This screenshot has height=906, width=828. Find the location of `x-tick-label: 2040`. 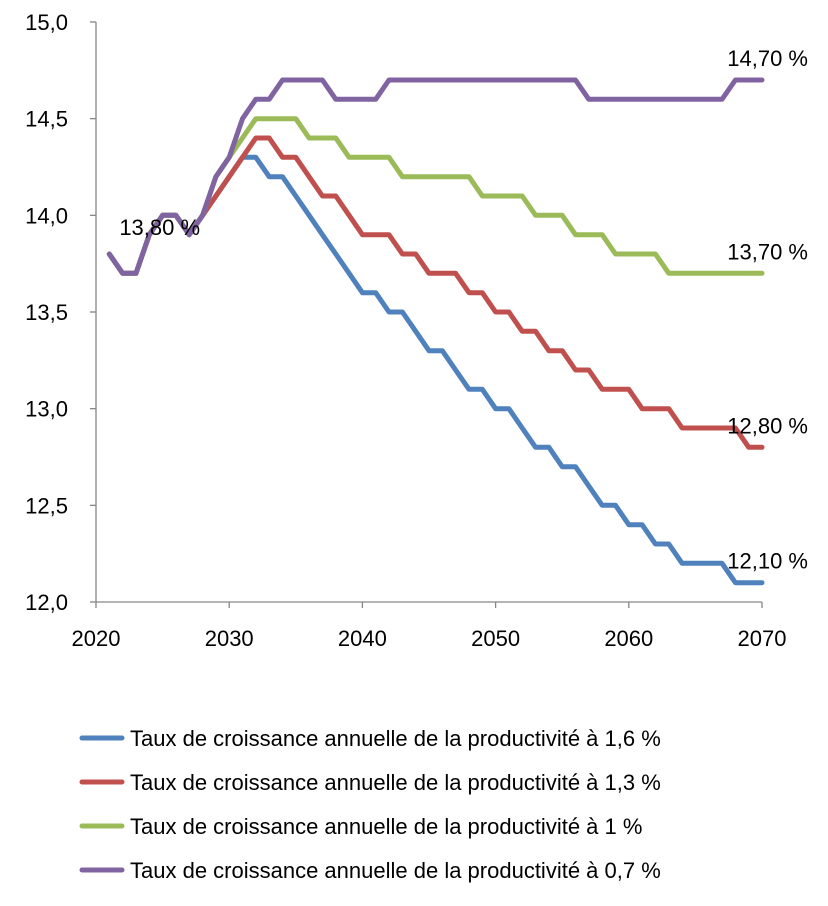

x-tick-label: 2040 is located at coordinates (362, 638).